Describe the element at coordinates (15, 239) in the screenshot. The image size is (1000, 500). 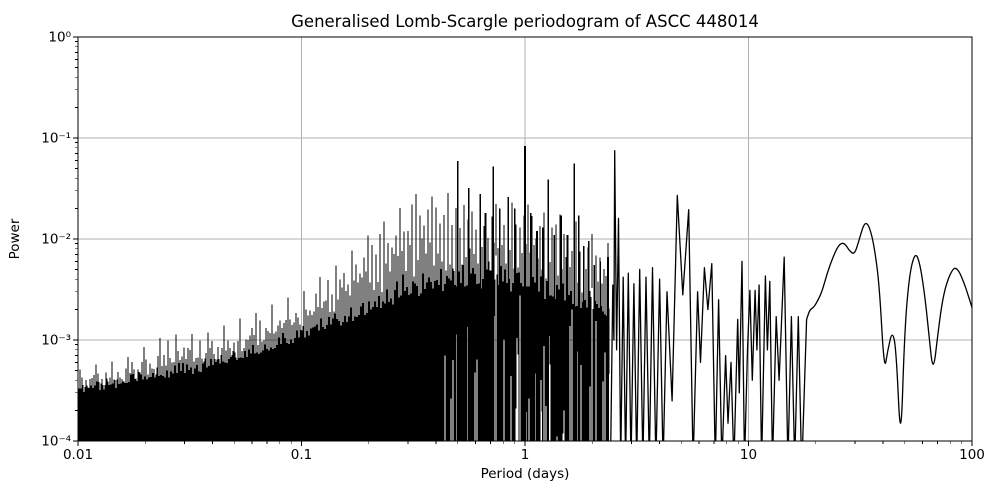
I see `y-axis-label: Power` at that location.